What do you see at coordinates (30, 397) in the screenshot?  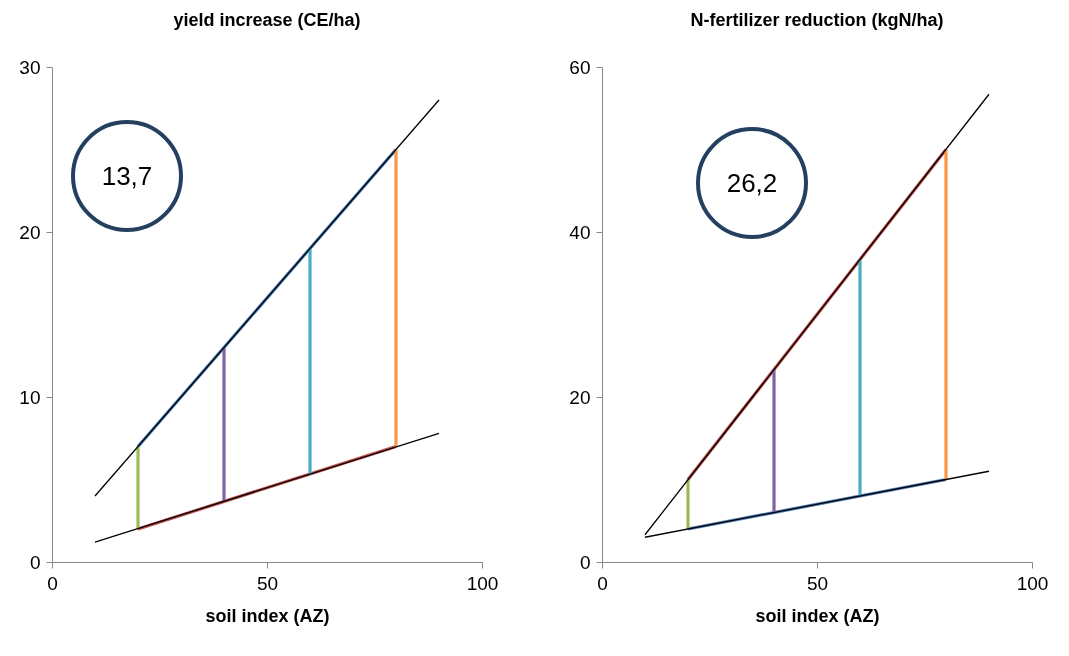 I see `y-tick-label: 10` at bounding box center [30, 397].